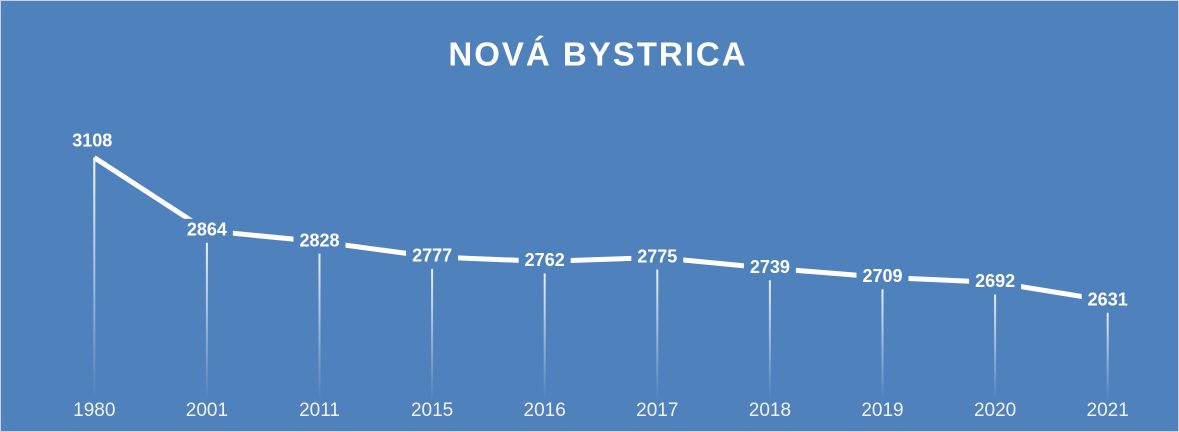  I want to click on data-label: 2775, so click(657, 256).